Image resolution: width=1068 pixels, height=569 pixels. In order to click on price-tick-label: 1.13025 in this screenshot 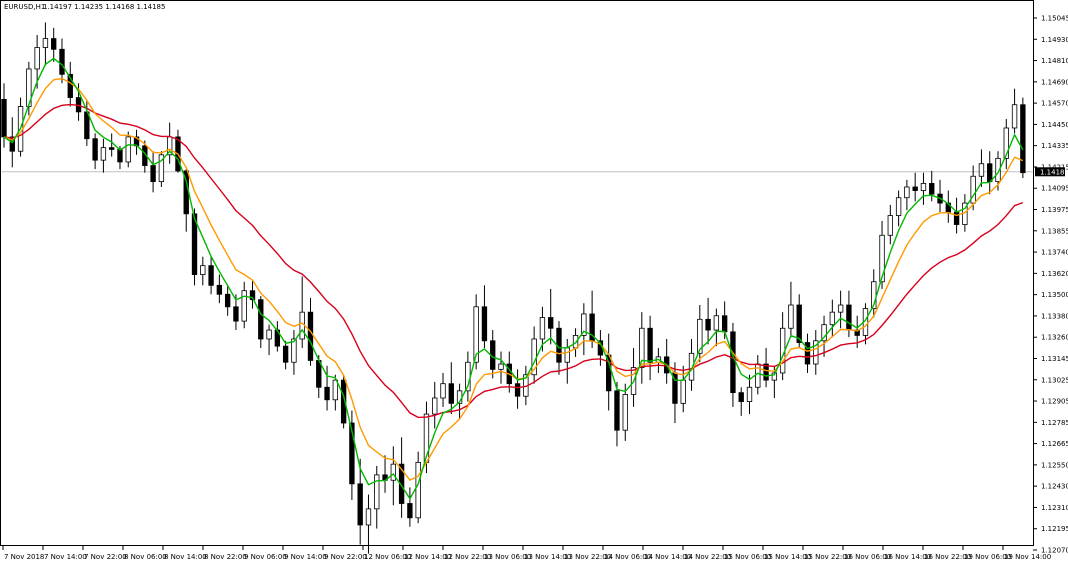, I will do `click(1054, 380)`.